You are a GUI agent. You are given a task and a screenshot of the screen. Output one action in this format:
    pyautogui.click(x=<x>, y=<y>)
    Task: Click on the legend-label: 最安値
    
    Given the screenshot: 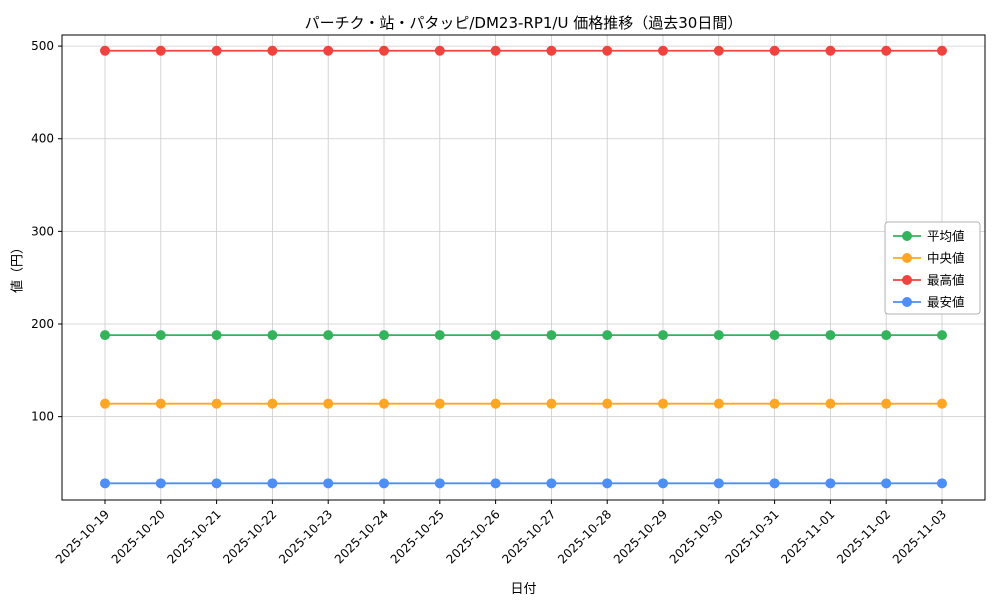 What is the action you would take?
    pyautogui.click(x=946, y=302)
    